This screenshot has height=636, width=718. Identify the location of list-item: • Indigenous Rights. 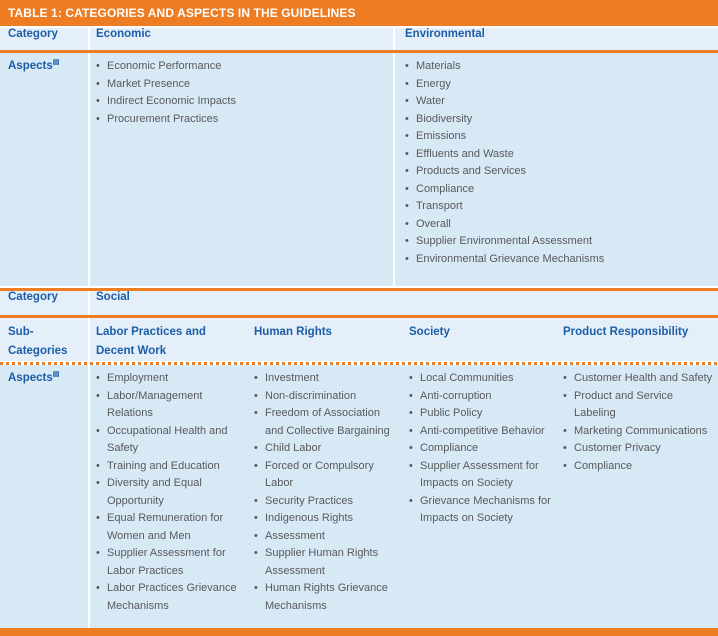
(328, 519).